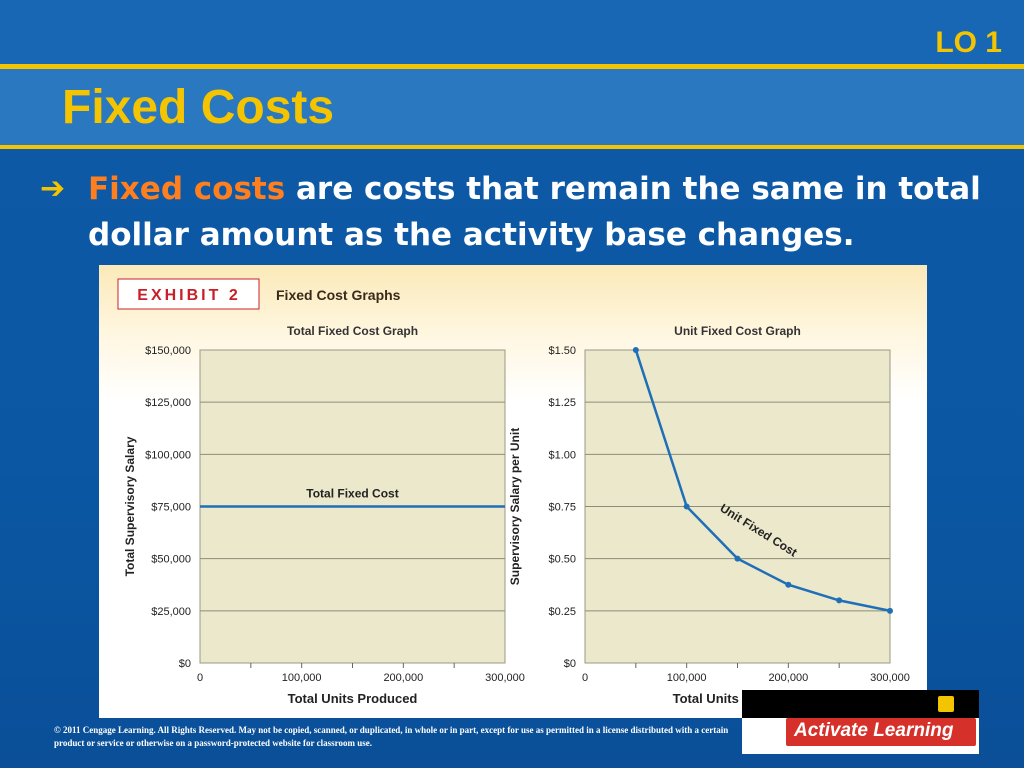 The width and height of the screenshot is (1024, 768). Describe the element at coordinates (762, 481) in the screenshot. I see `unit-fixed-cost-series-line` at that location.